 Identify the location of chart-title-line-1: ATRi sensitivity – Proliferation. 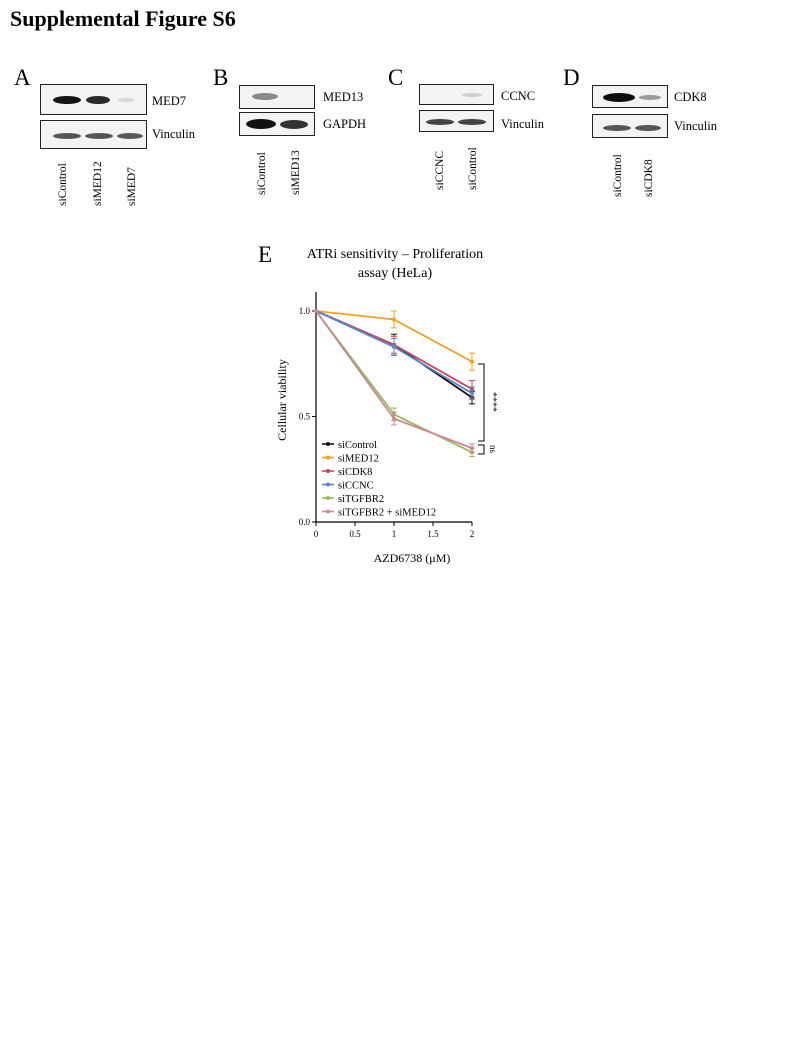
(395, 254).